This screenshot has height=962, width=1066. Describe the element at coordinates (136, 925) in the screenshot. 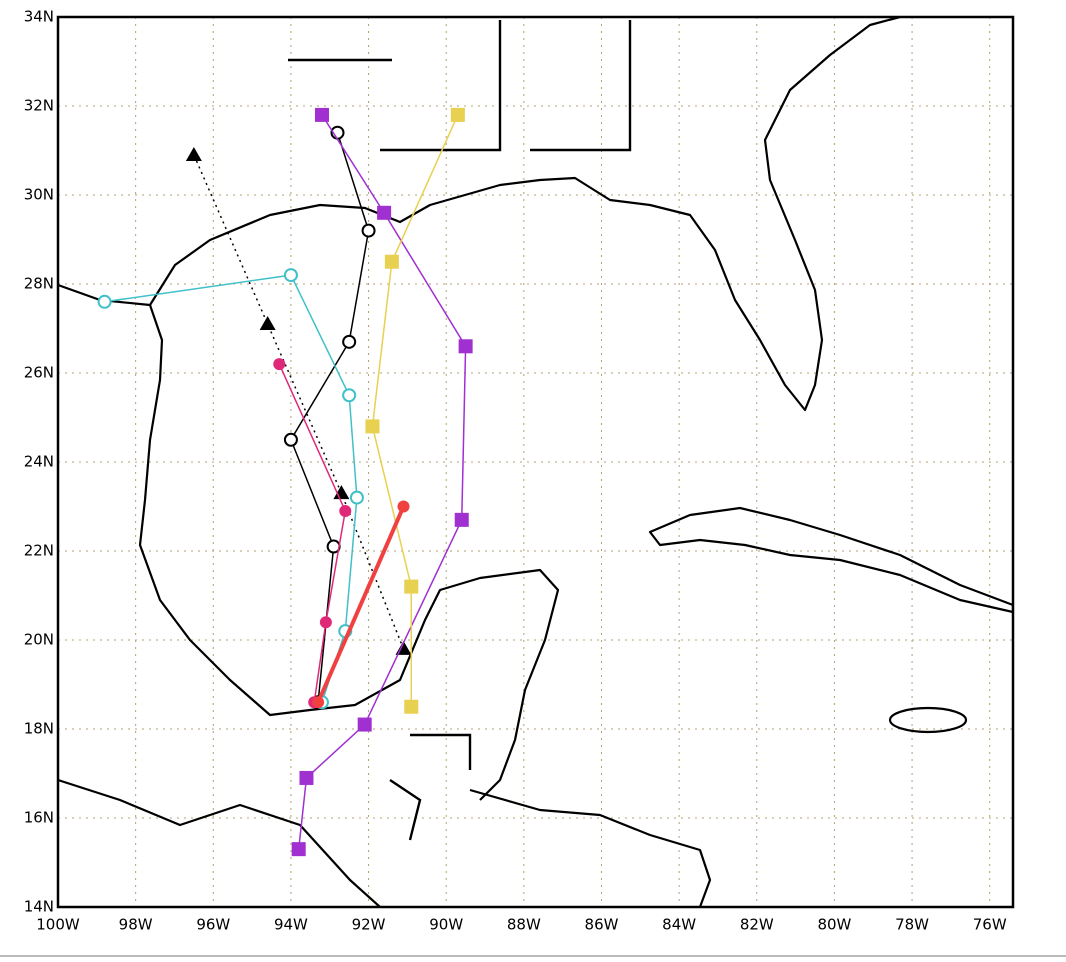

I see `x-tick-label: 98W` at that location.